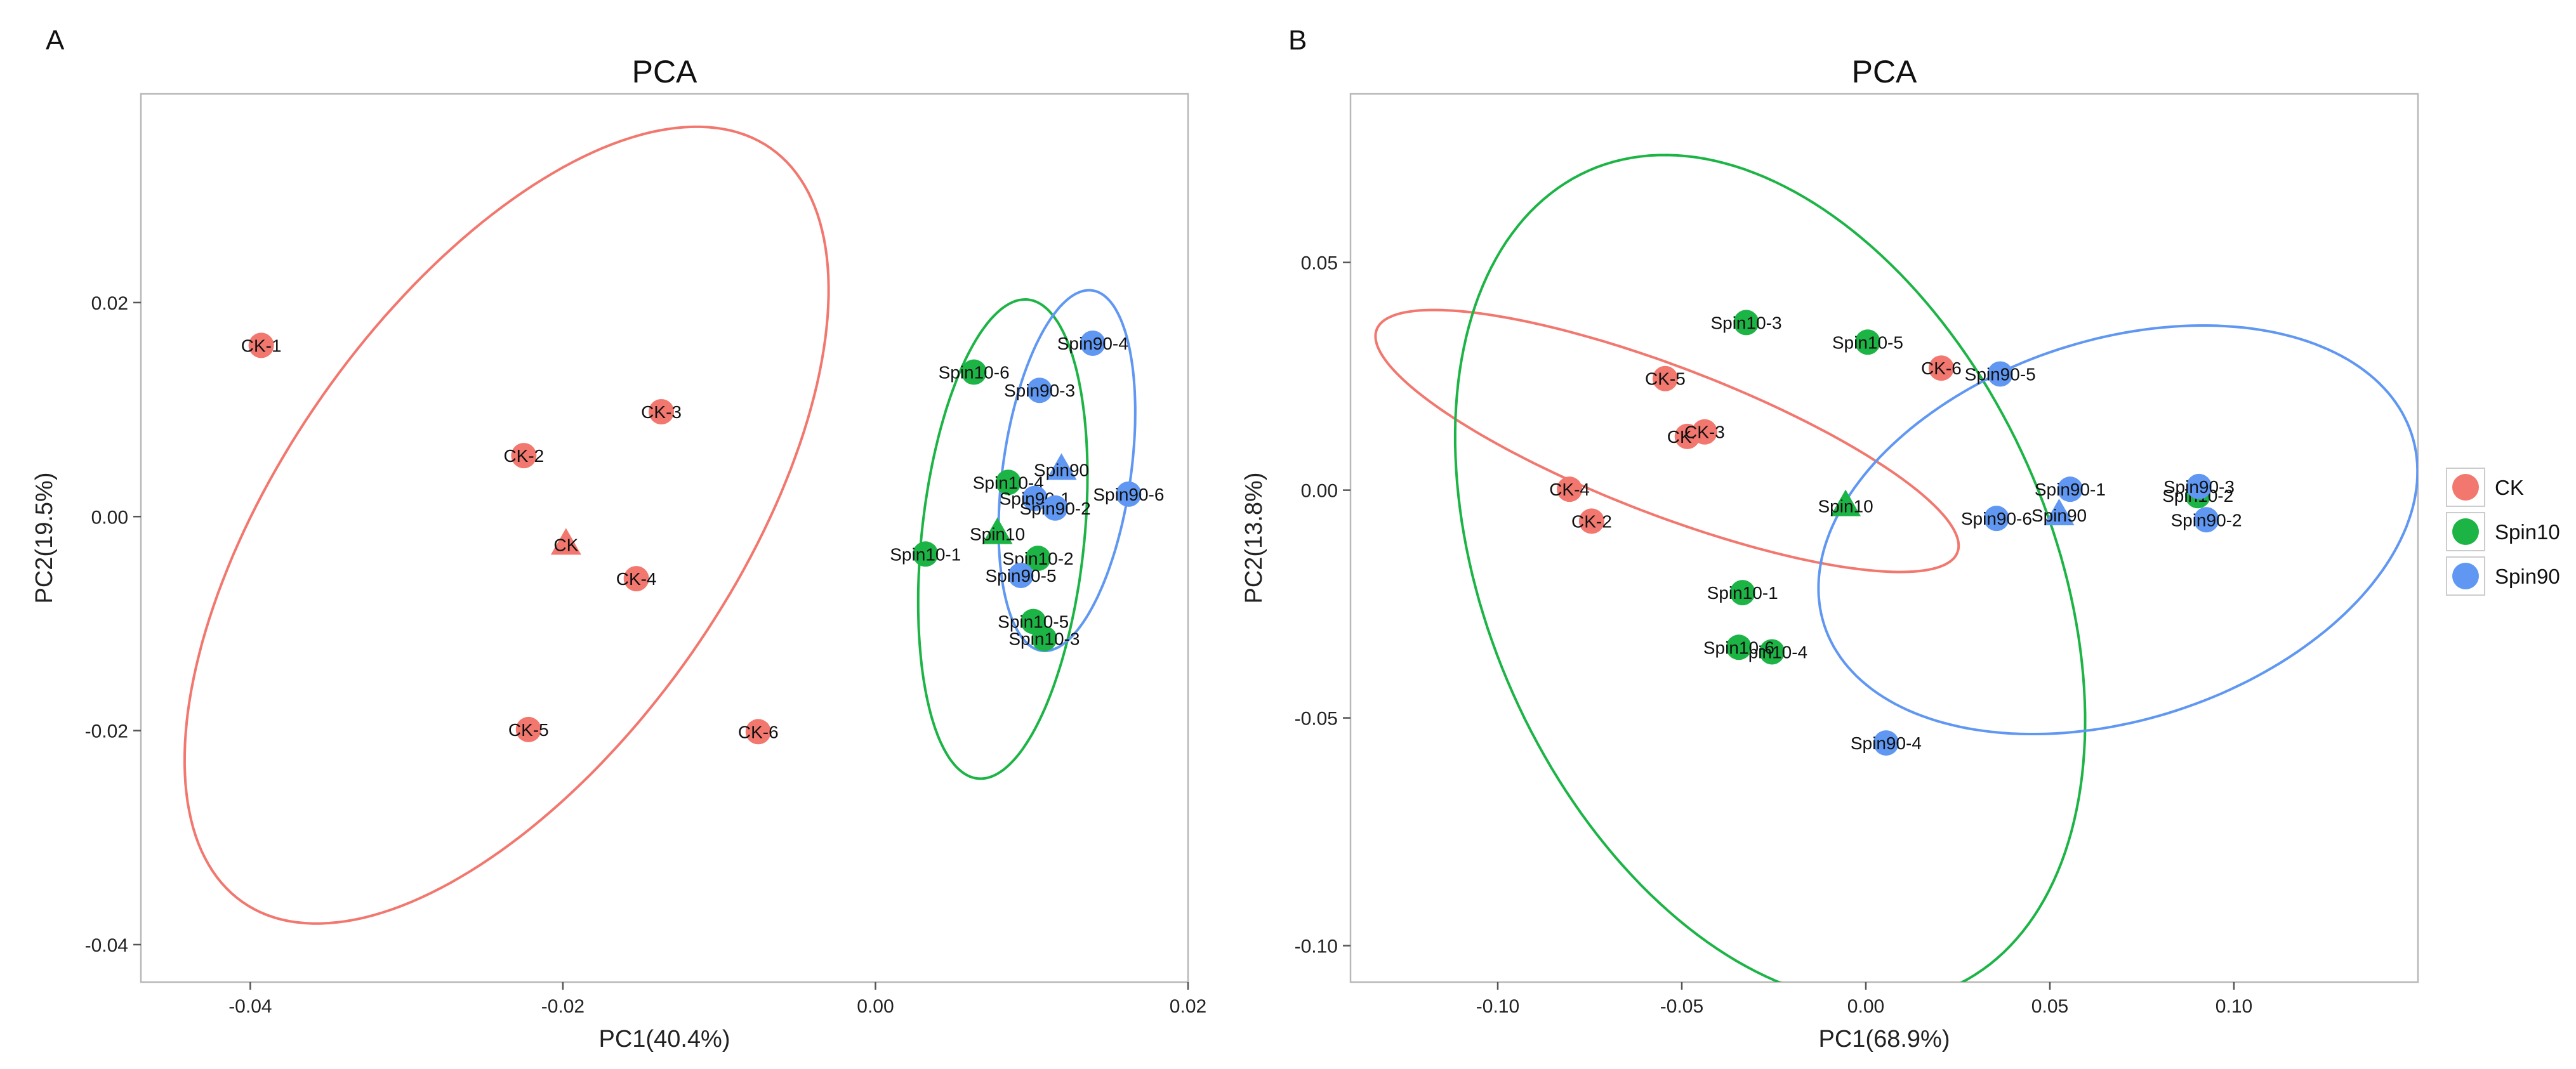 The height and width of the screenshot is (1069, 2576). I want to click on panel-tag: B, so click(1297, 40).